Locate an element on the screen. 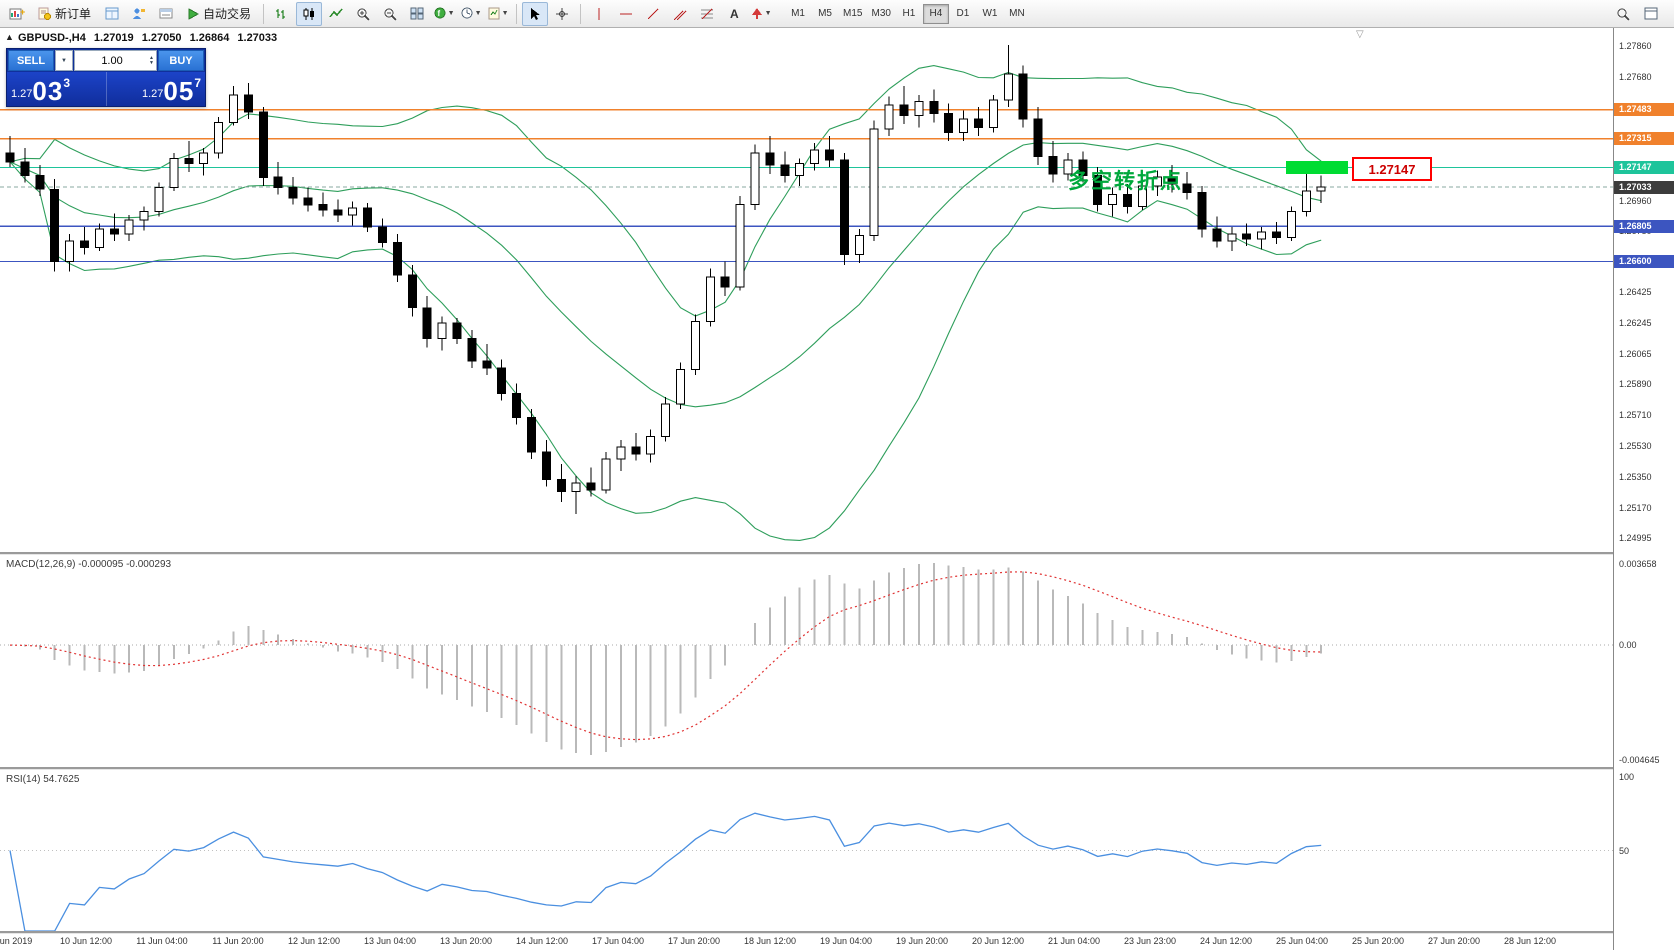 This screenshot has width=1674, height=950. chart-shift-marker: ▽ is located at coordinates (1360, 34).